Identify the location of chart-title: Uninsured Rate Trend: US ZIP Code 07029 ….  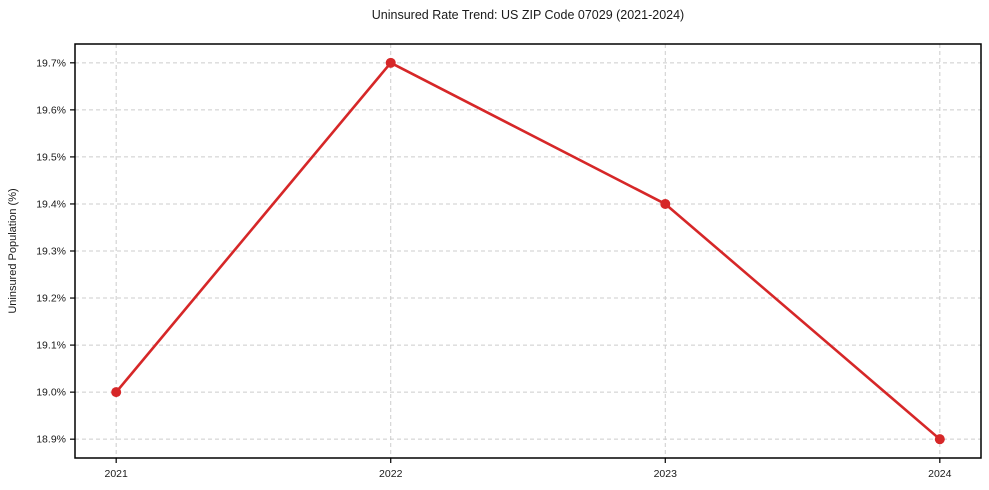
(528, 15).